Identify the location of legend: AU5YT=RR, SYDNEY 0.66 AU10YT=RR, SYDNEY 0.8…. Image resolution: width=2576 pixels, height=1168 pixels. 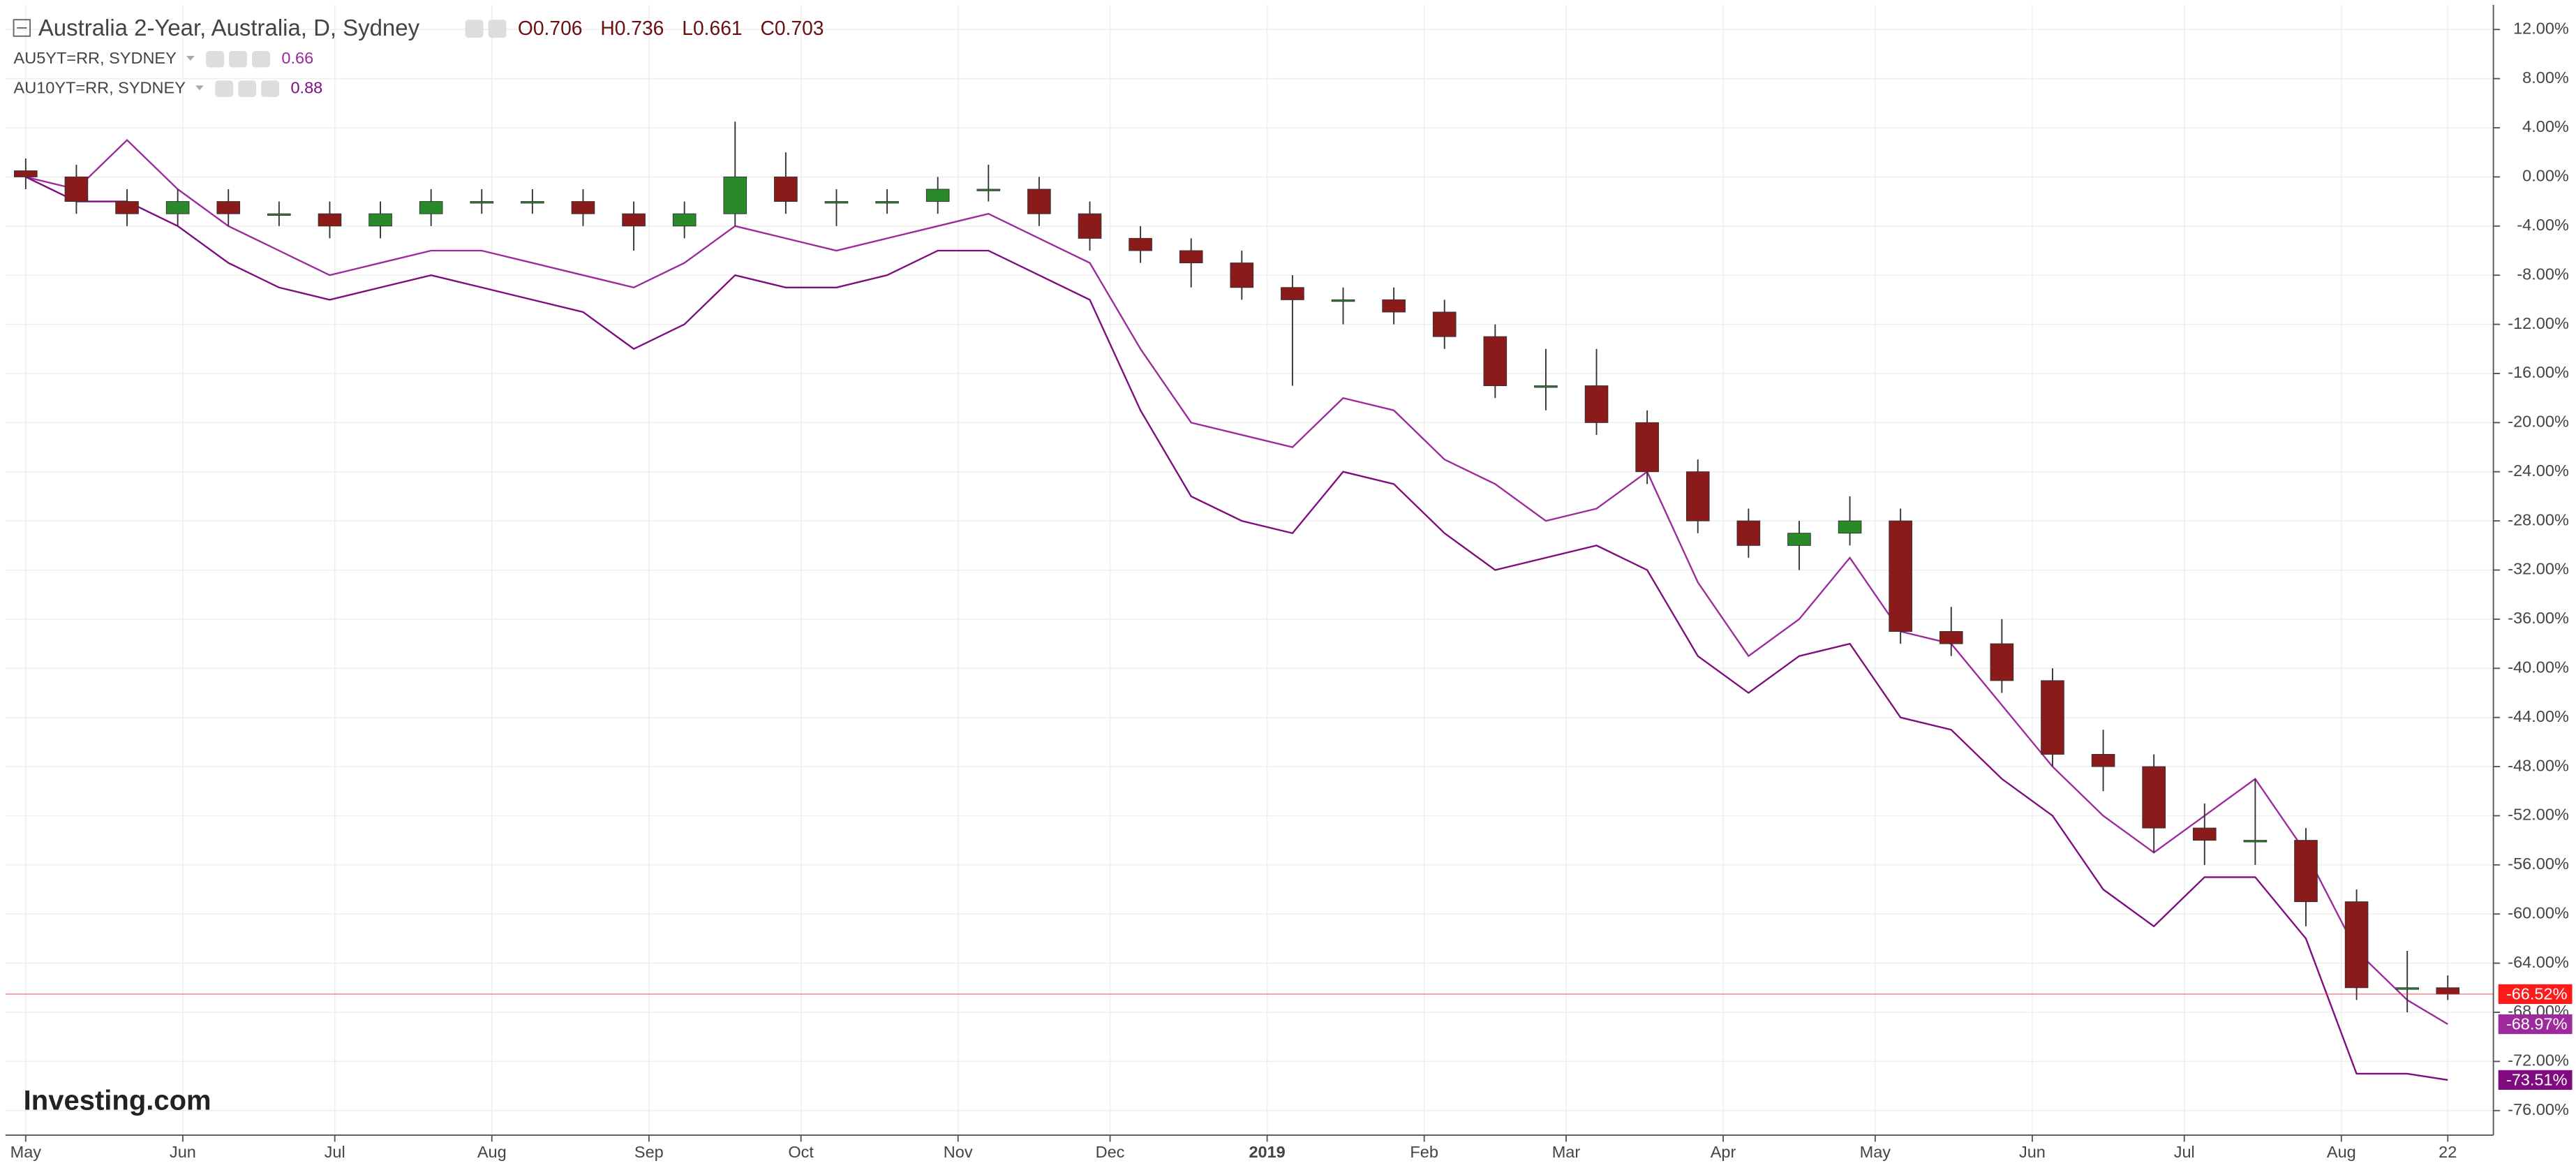
(168, 73).